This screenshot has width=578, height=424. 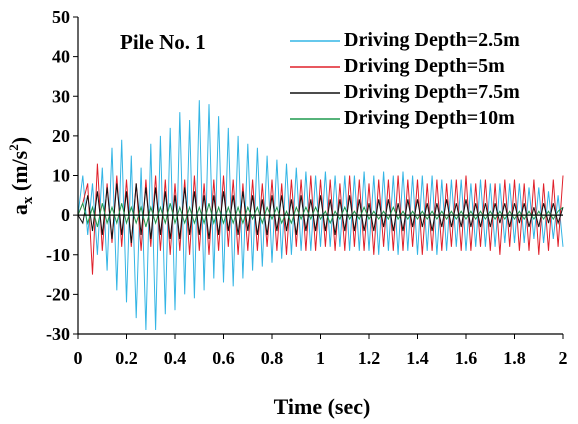 What do you see at coordinates (424, 66) in the screenshot?
I see `legend-label-2: Driving Depth=5m` at bounding box center [424, 66].